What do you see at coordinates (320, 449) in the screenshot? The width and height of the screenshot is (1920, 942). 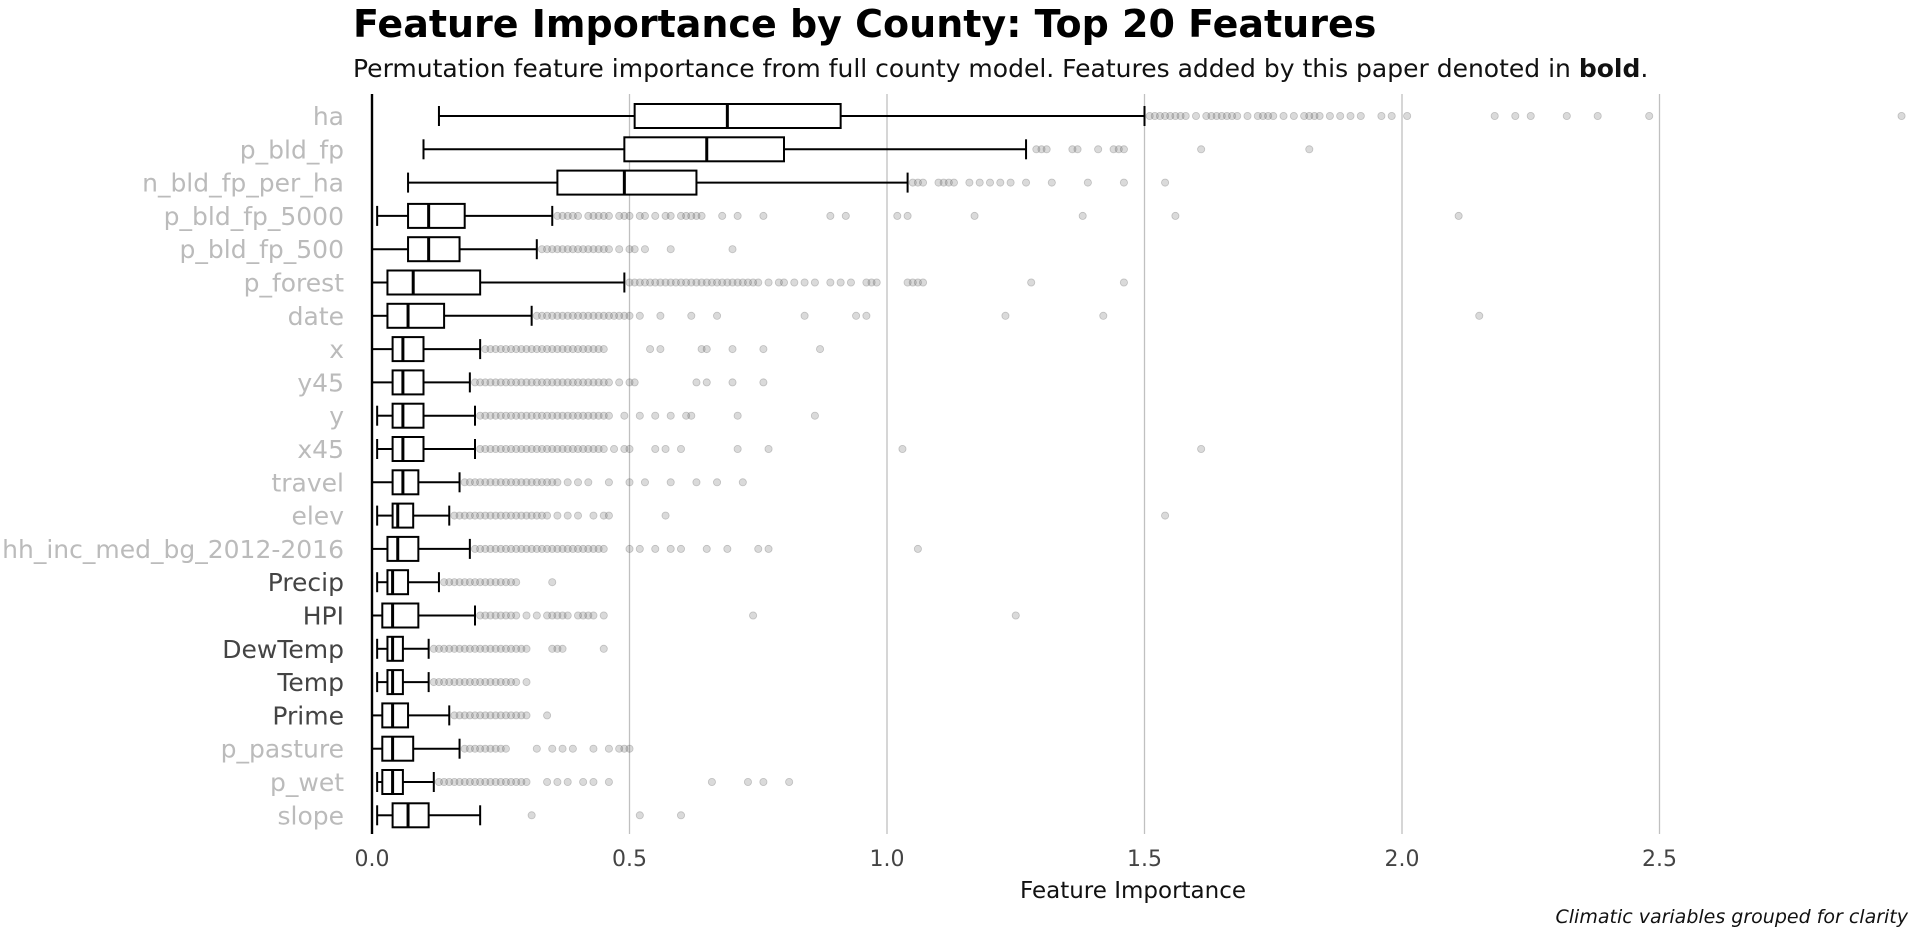 I see `feature-label-x45: x45` at bounding box center [320, 449].